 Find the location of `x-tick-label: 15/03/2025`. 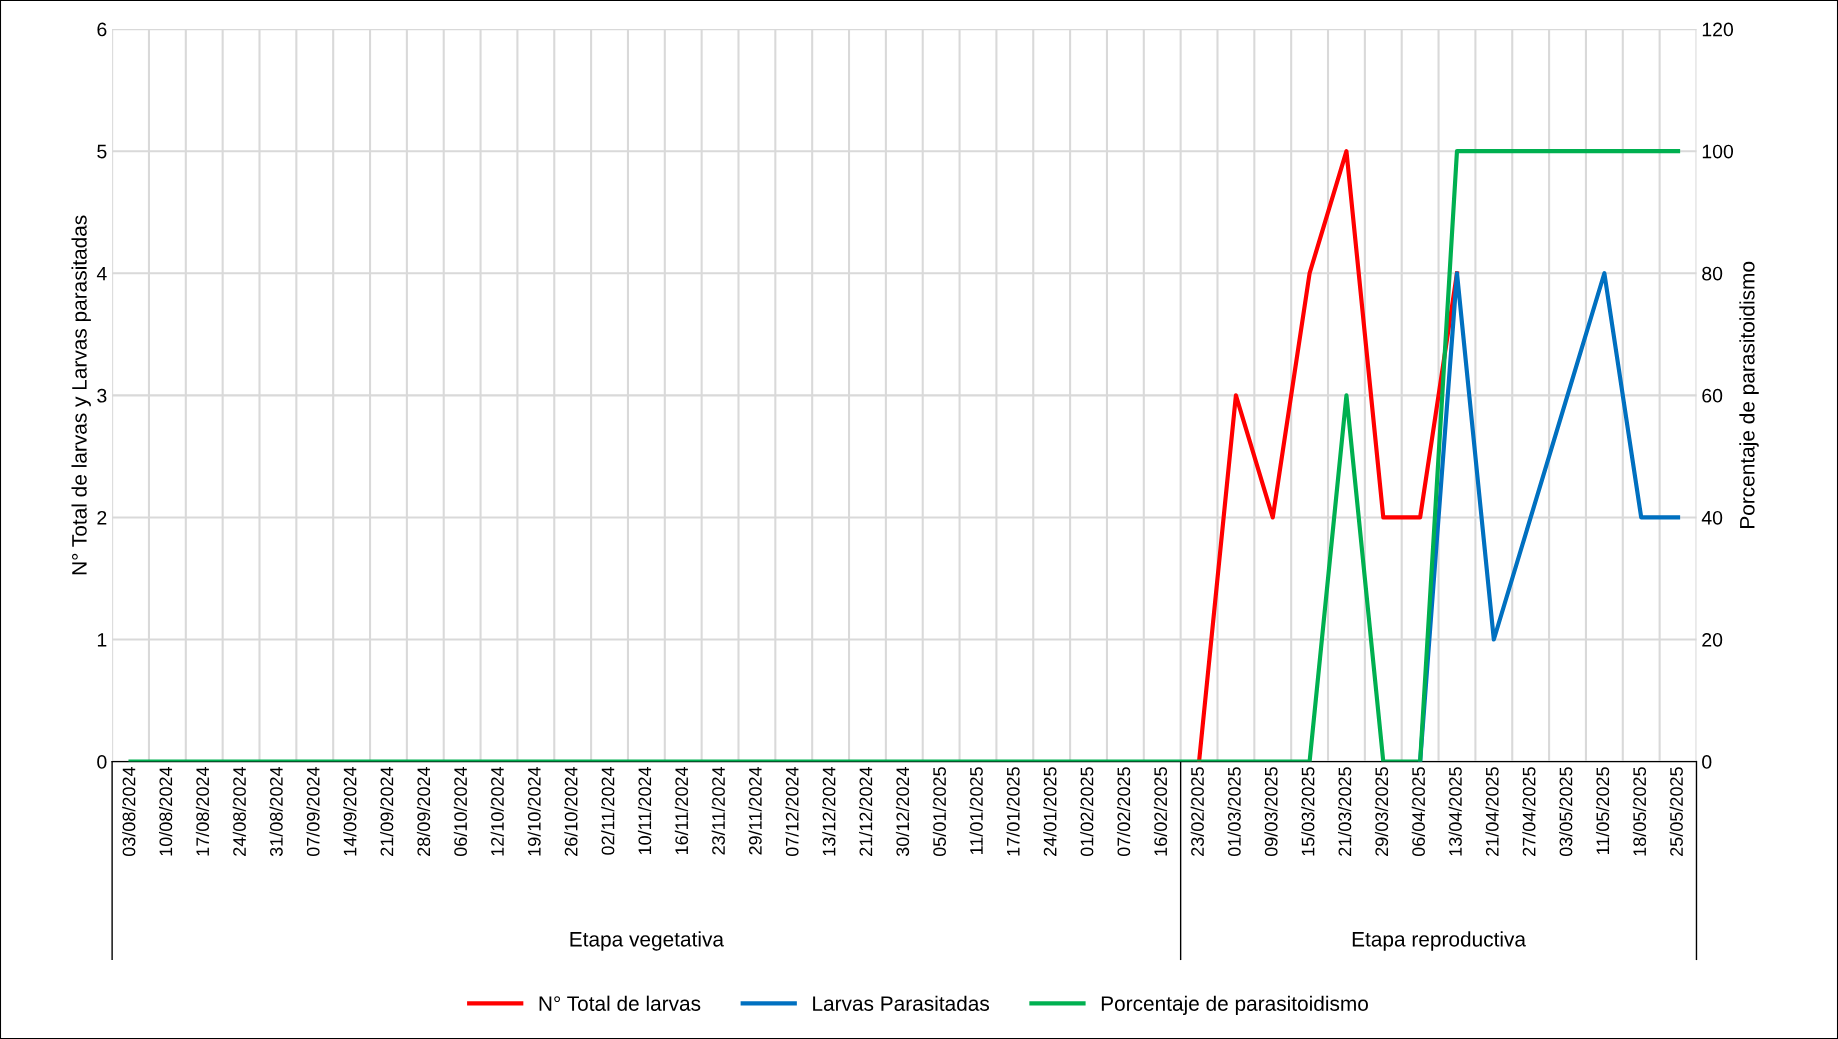

x-tick-label: 15/03/2025 is located at coordinates (1308, 811).